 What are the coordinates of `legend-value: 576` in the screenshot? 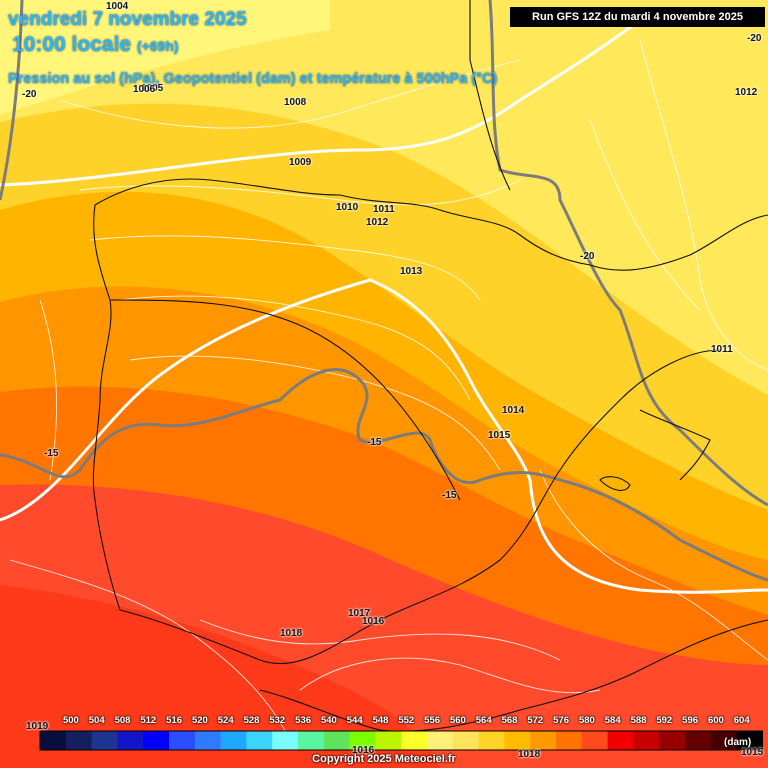 It's located at (561, 720).